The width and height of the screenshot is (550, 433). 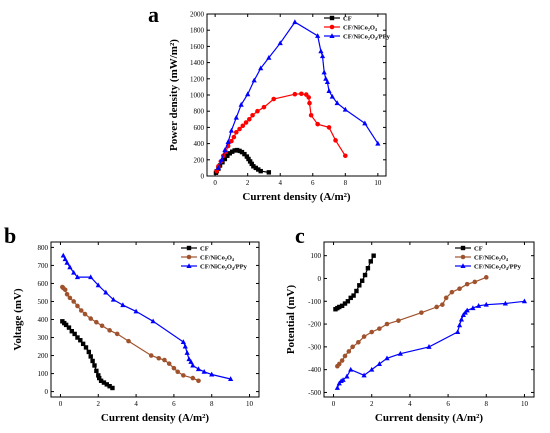 What do you see at coordinates (197, 79) in the screenshot?
I see `y-tick-label: 1200` at bounding box center [197, 79].